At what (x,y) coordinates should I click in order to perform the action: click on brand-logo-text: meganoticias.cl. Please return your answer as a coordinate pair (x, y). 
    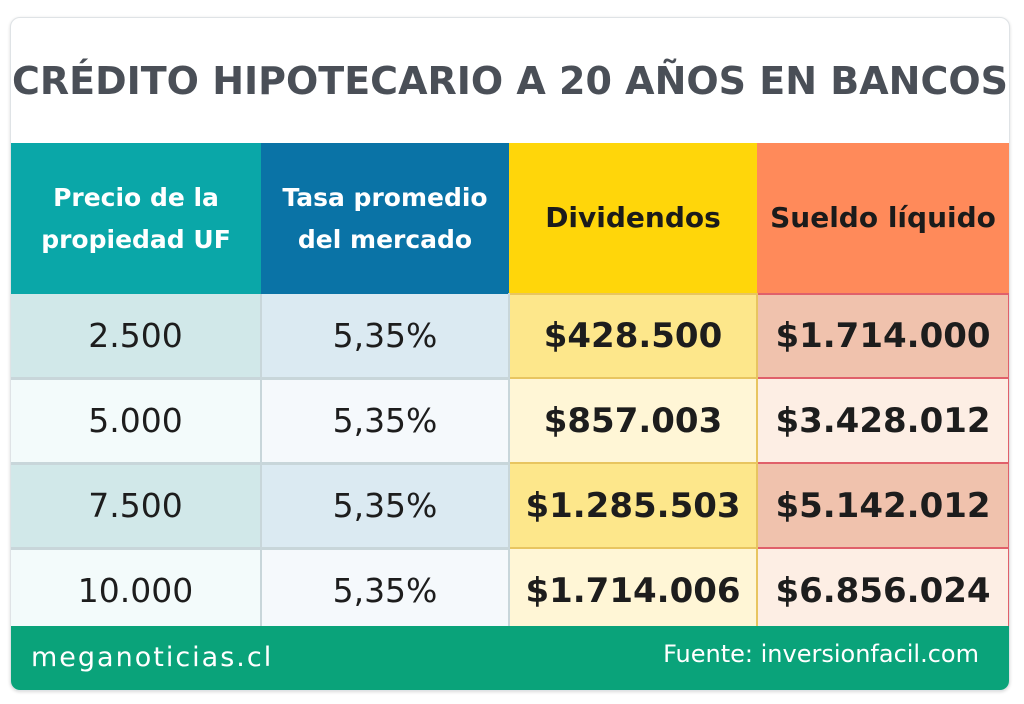
    Looking at the image, I should click on (152, 657).